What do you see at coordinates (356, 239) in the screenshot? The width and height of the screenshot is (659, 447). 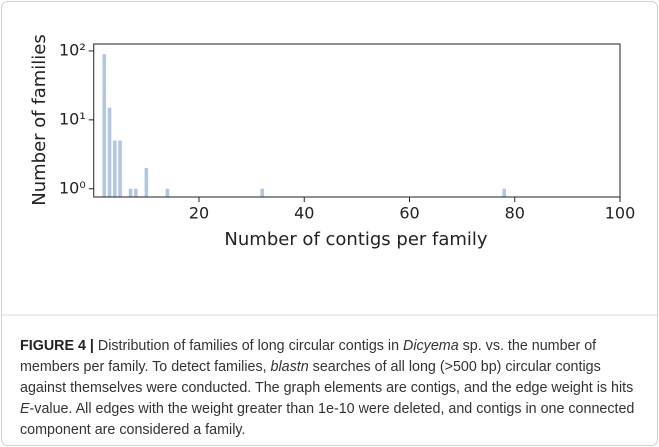 I see `x-axis-label: Number of contigs per family` at bounding box center [356, 239].